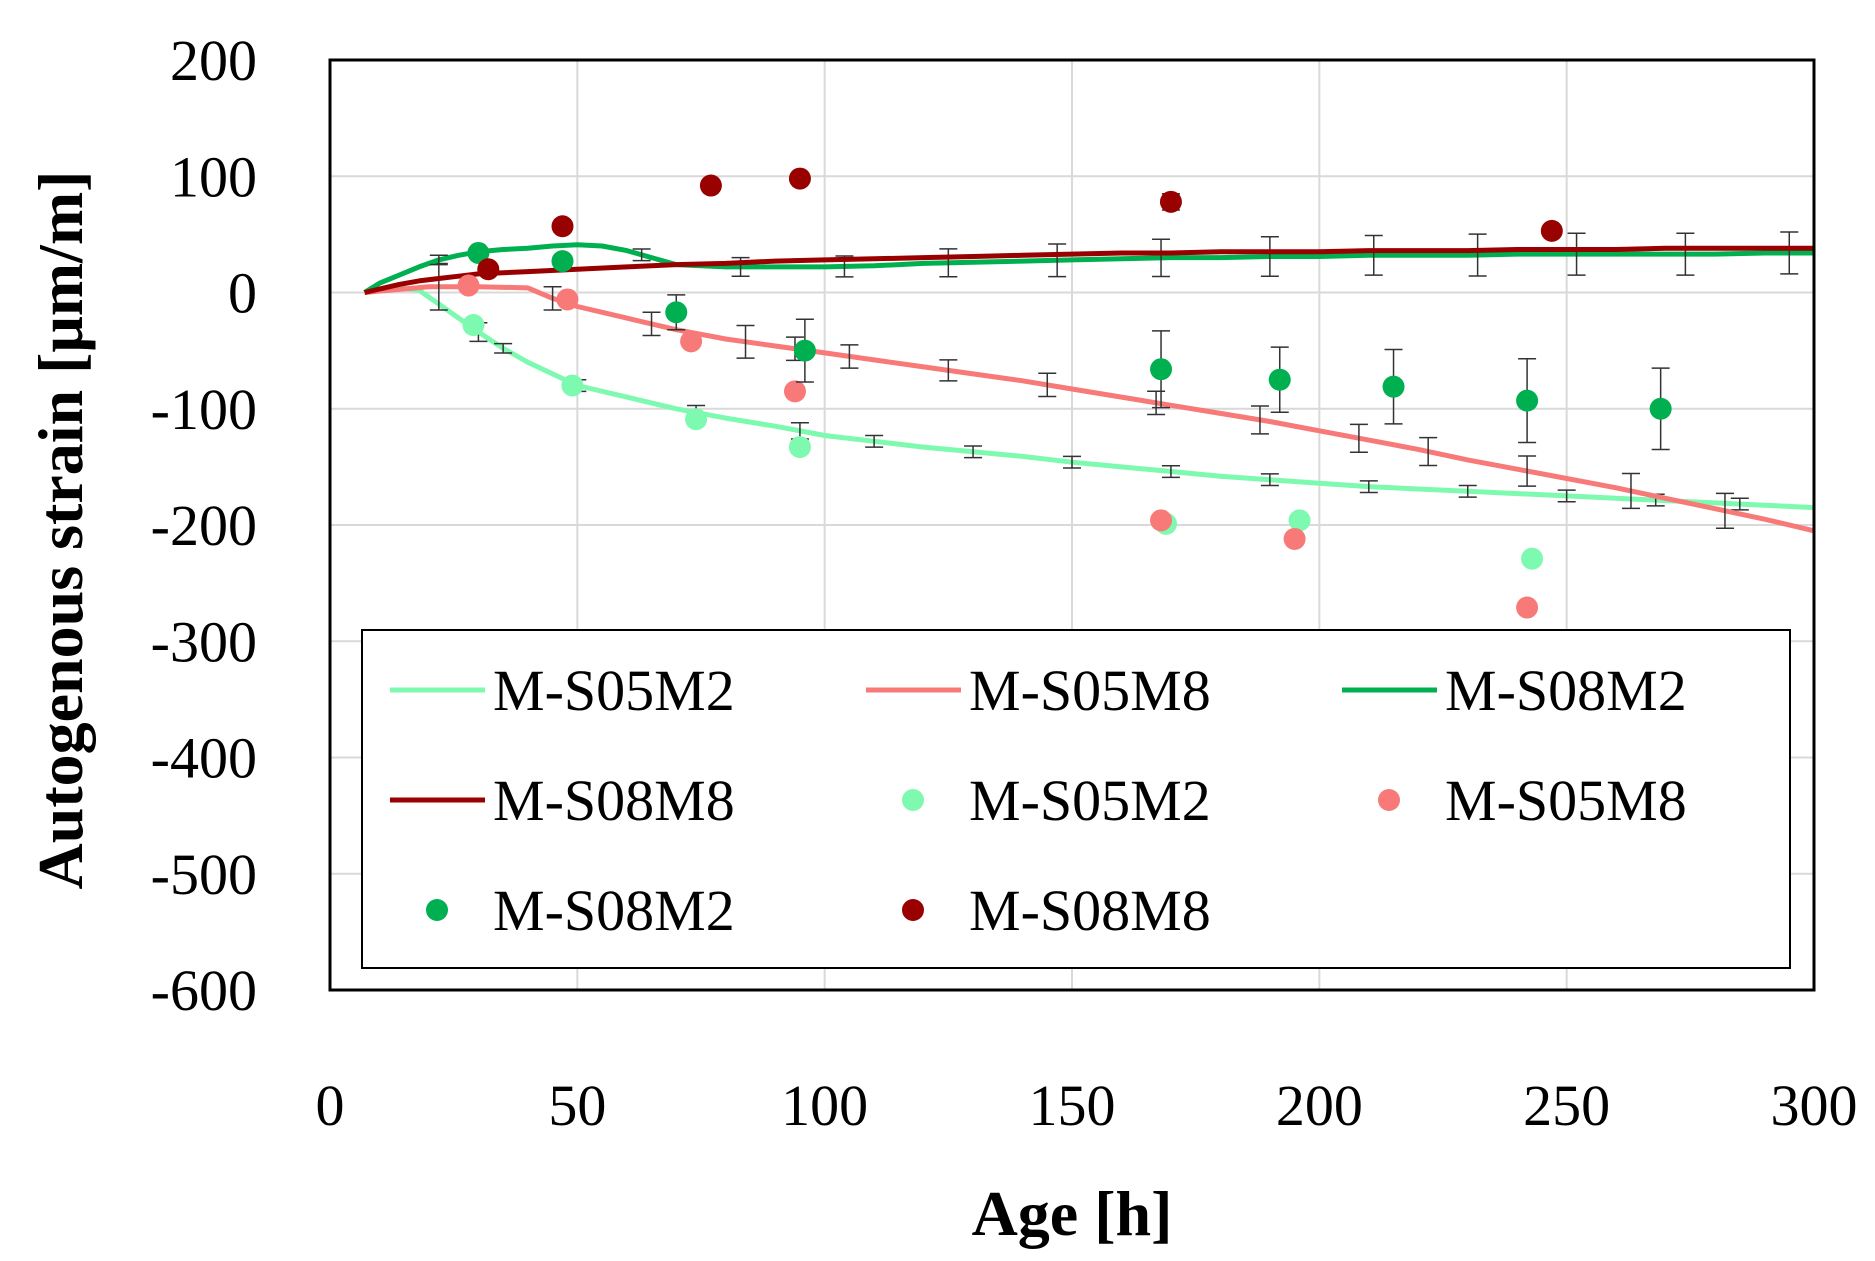  Describe the element at coordinates (60, 530) in the screenshot. I see `y-axis-title: Autogenous strain [μm/m]` at that location.